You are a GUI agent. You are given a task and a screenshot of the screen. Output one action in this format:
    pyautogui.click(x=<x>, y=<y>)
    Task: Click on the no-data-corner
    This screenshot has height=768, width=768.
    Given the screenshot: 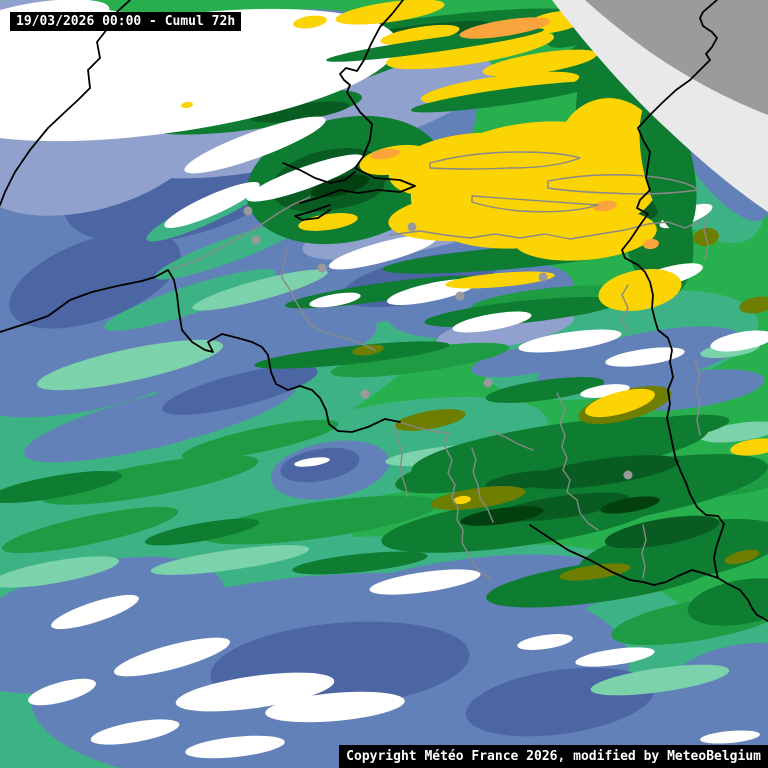 What is the action you would take?
    pyautogui.click(x=676, y=57)
    